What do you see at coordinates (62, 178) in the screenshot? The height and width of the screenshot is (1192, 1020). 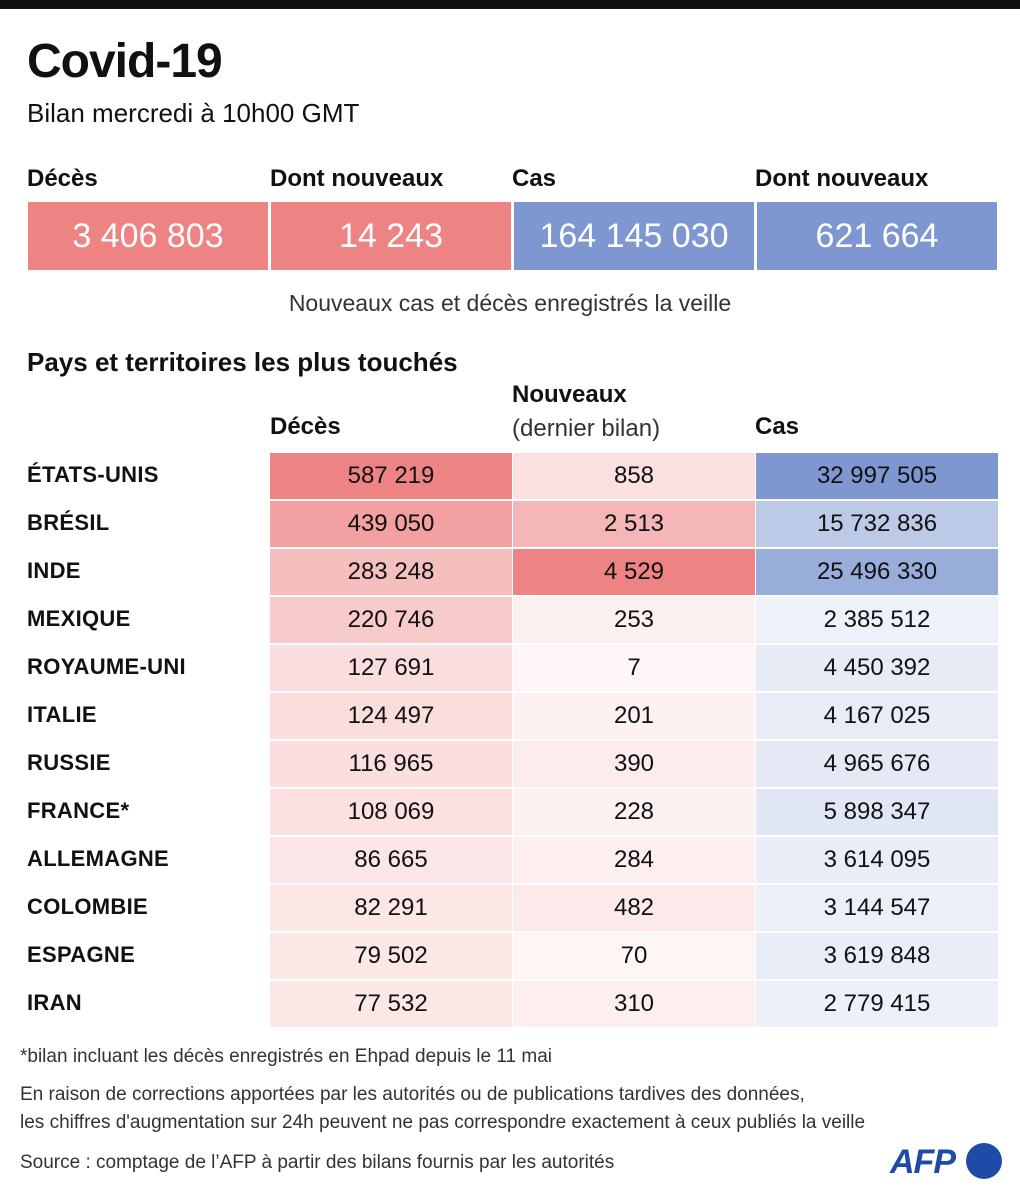 I see `summary-deaths-label: Décès` at bounding box center [62, 178].